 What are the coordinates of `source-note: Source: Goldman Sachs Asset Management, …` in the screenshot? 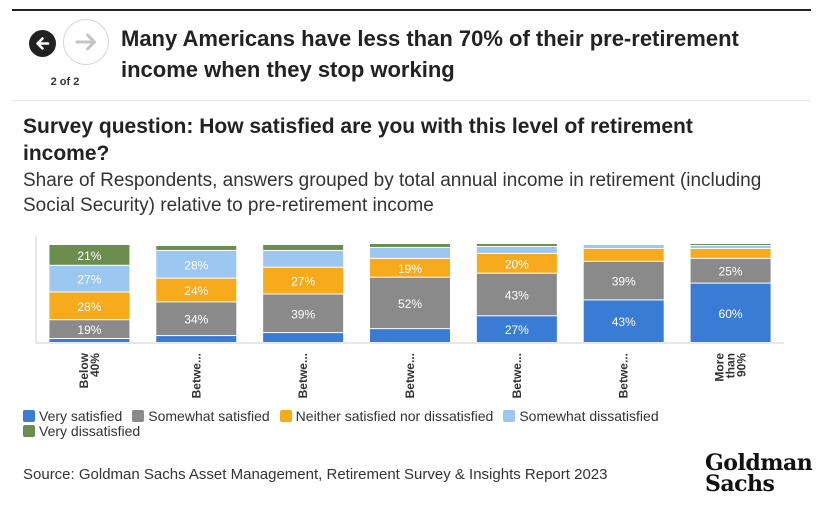 It's located at (315, 474).